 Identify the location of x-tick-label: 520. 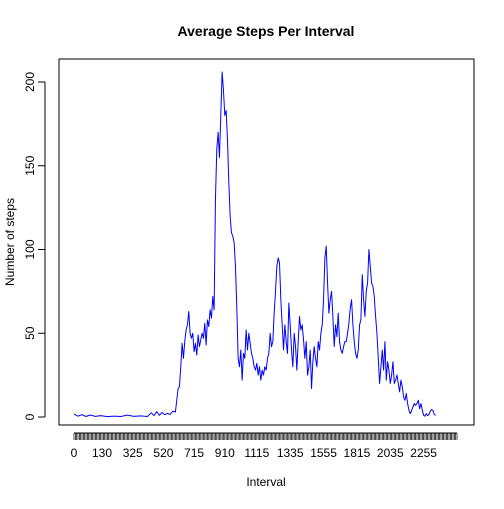
(163, 453).